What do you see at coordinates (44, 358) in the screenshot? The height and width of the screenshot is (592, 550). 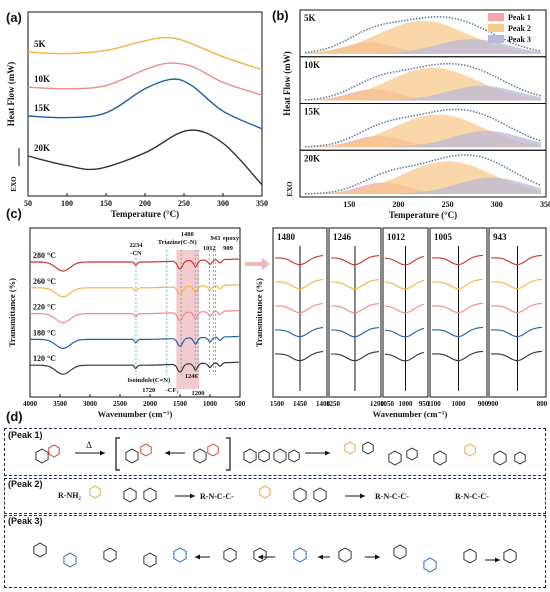 I see `panel-c-series-label: 120 °C` at bounding box center [44, 358].